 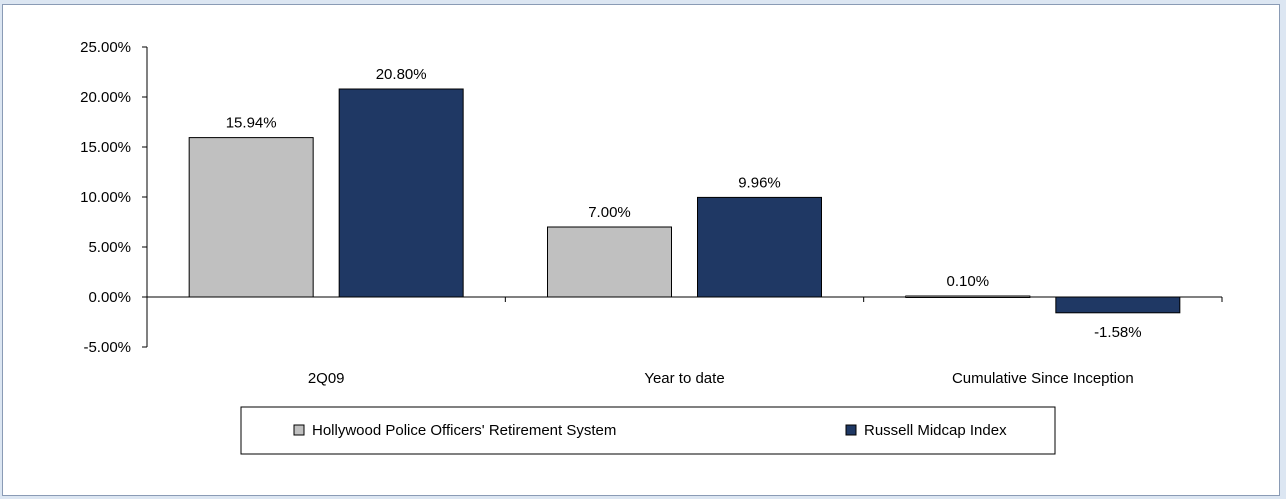 What do you see at coordinates (609, 212) in the screenshot?
I see `data-label: 7.00%` at bounding box center [609, 212].